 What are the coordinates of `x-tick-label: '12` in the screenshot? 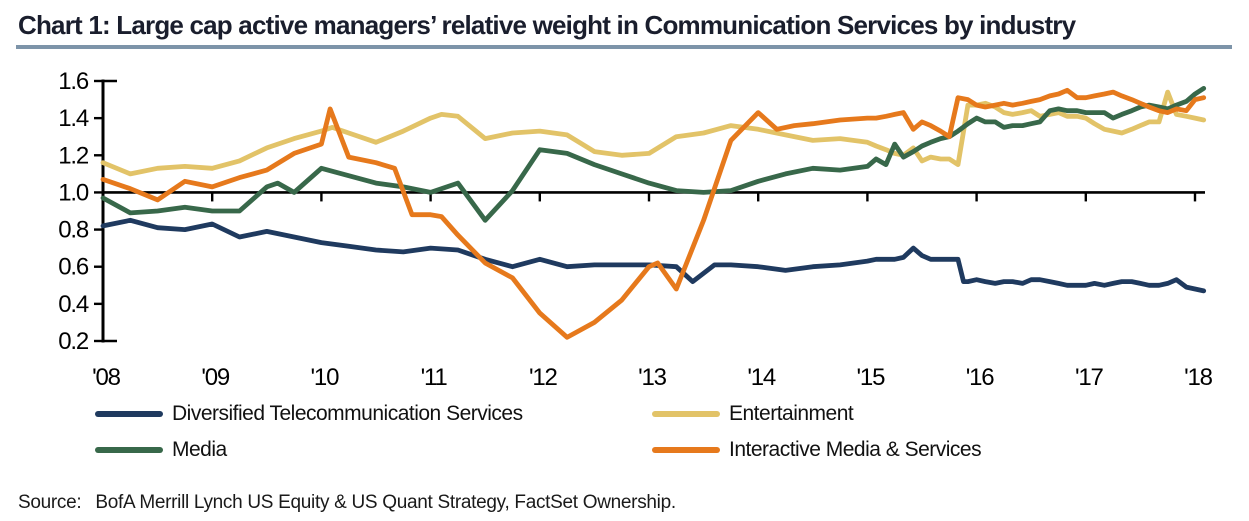 It's located at (543, 377).